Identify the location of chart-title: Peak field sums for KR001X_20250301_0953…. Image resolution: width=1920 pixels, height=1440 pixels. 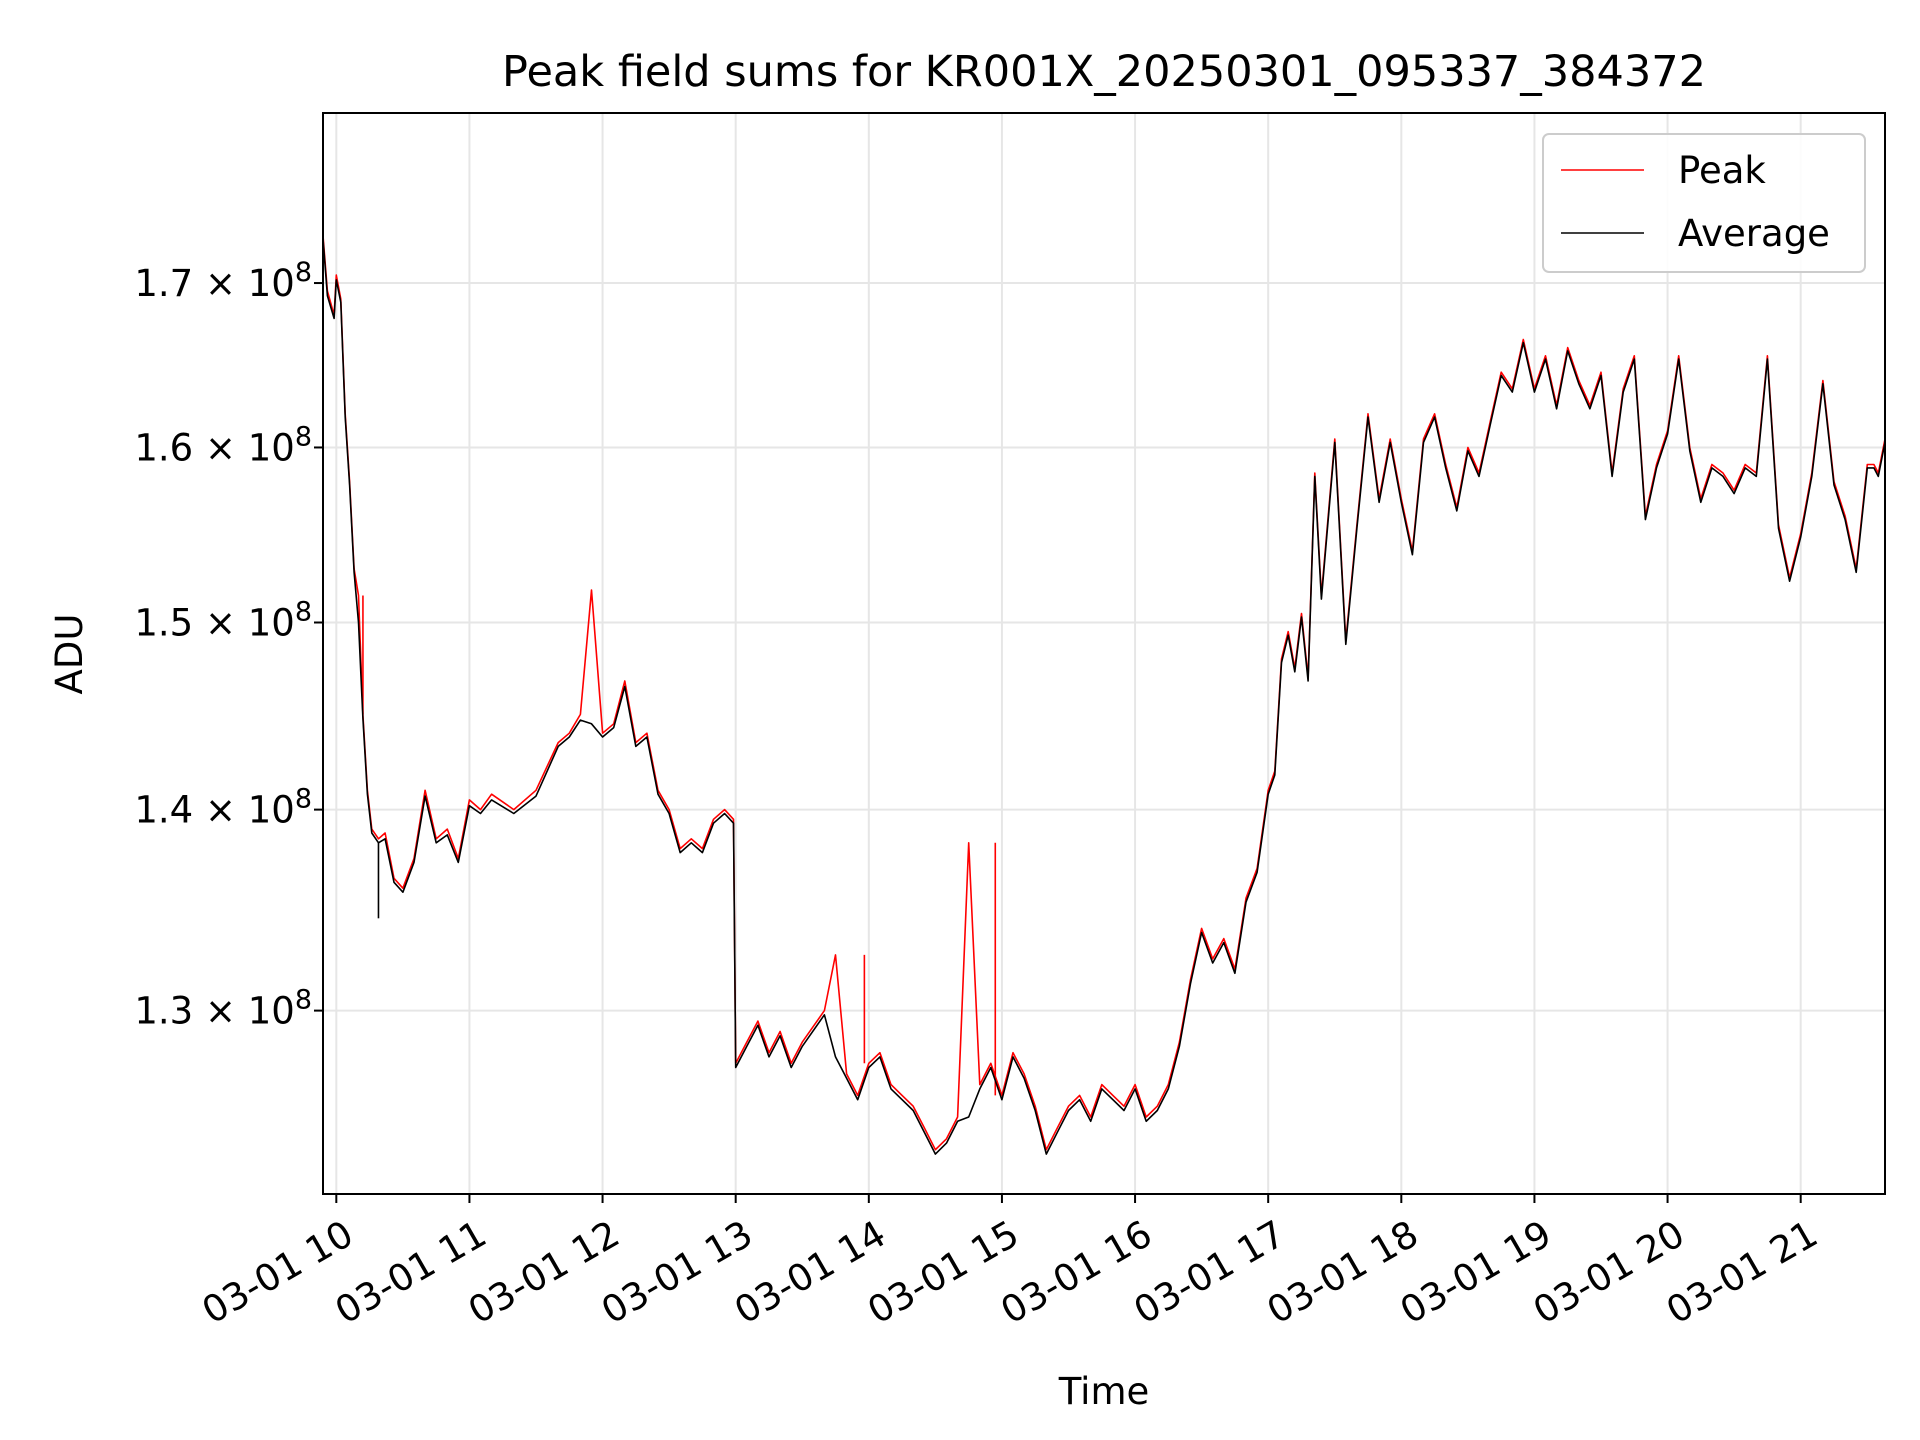
(1104, 72).